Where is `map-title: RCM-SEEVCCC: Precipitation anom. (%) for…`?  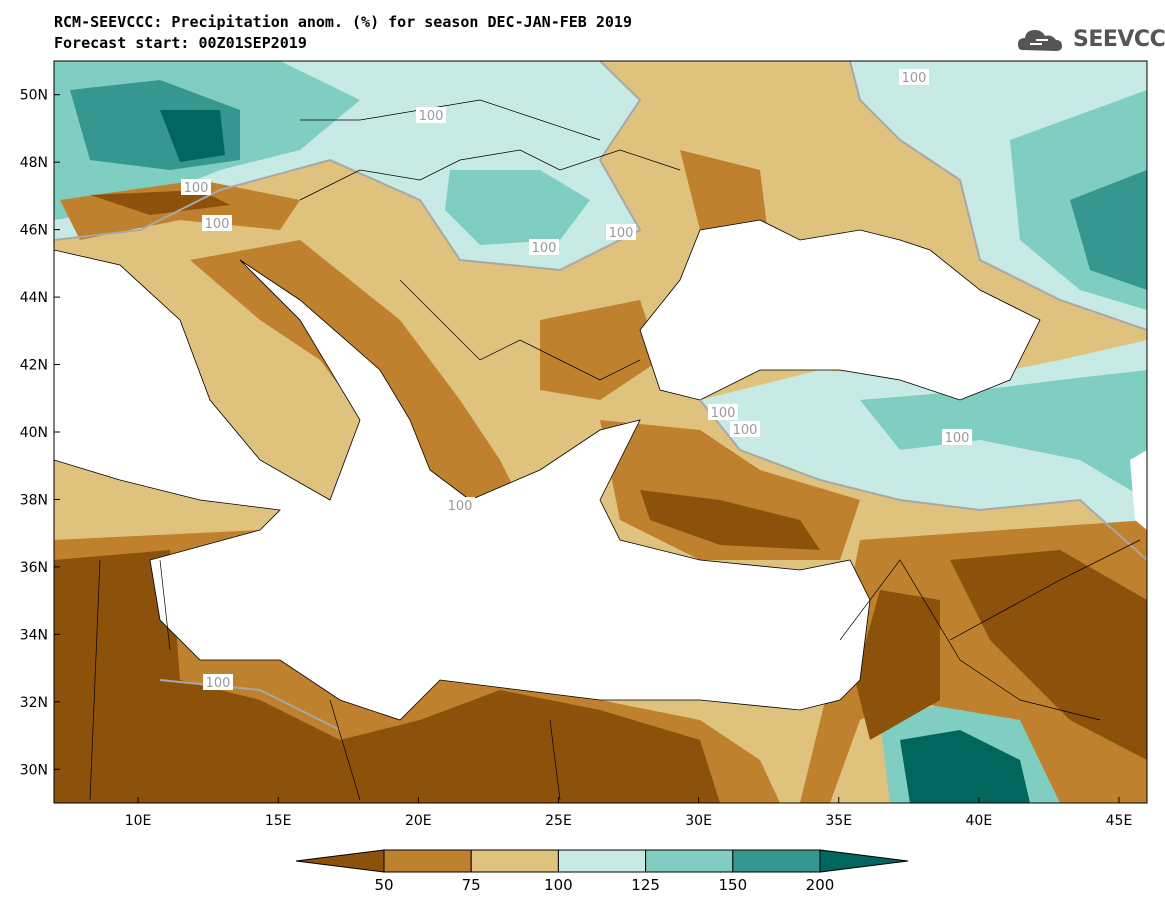
map-title: RCM-SEEVCCC: Precipitation anom. (%) for… is located at coordinates (343, 22).